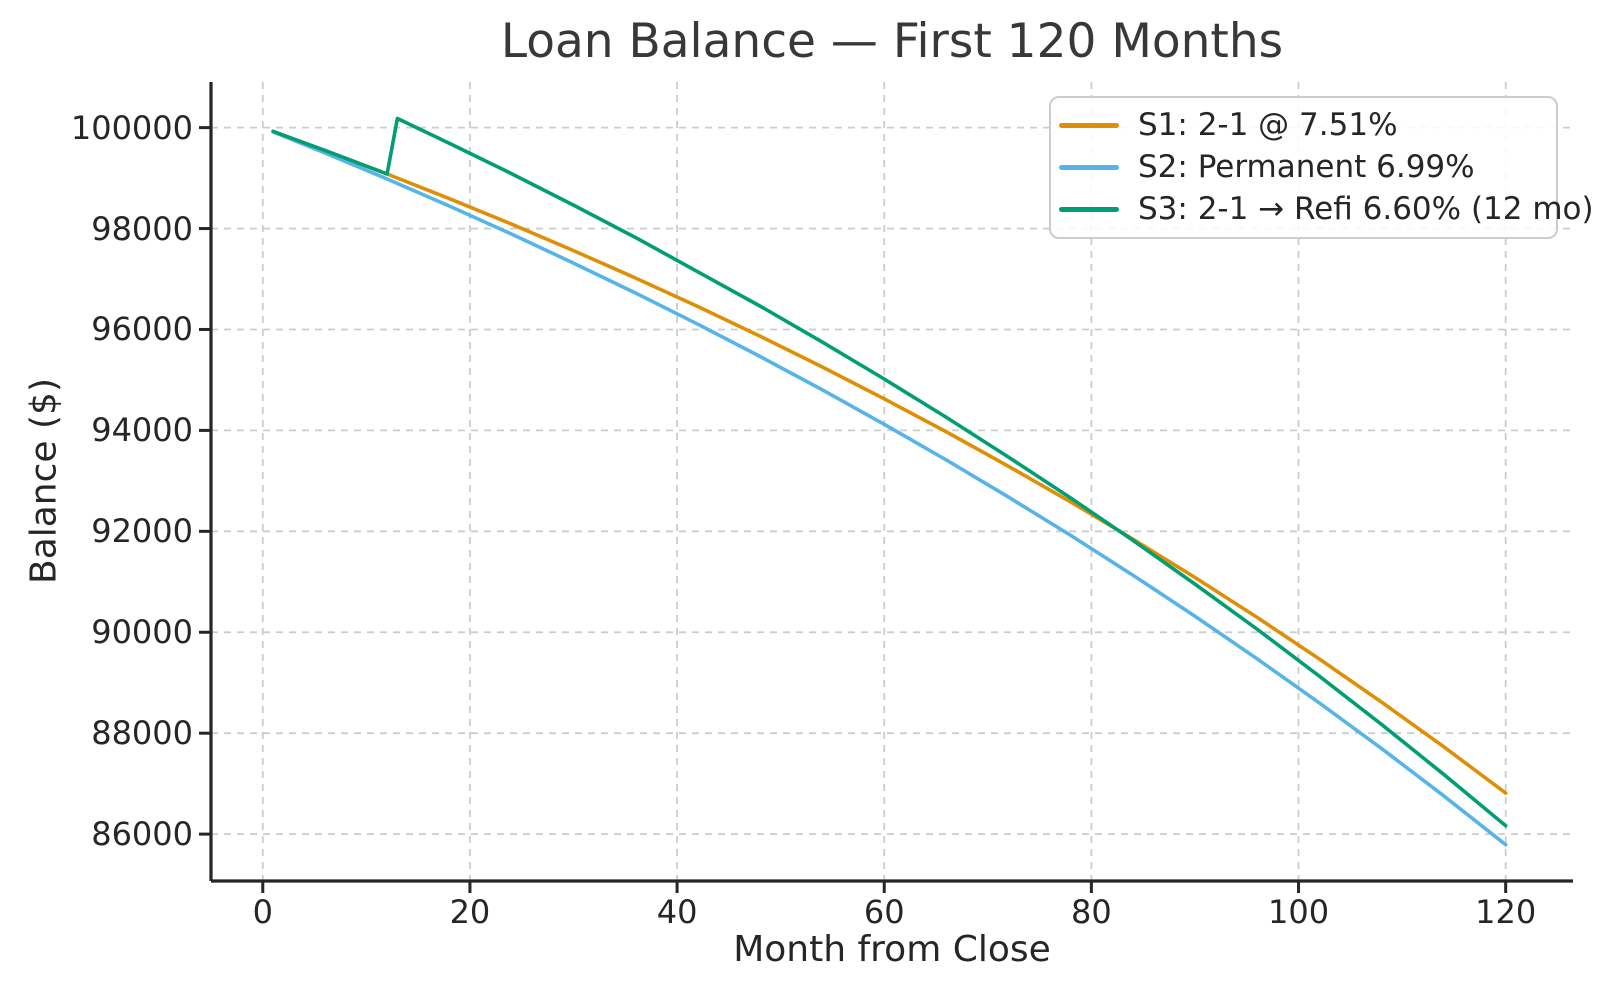 Image resolution: width=1600 pixels, height=1000 pixels. I want to click on x-tick-label: 60, so click(884, 912).